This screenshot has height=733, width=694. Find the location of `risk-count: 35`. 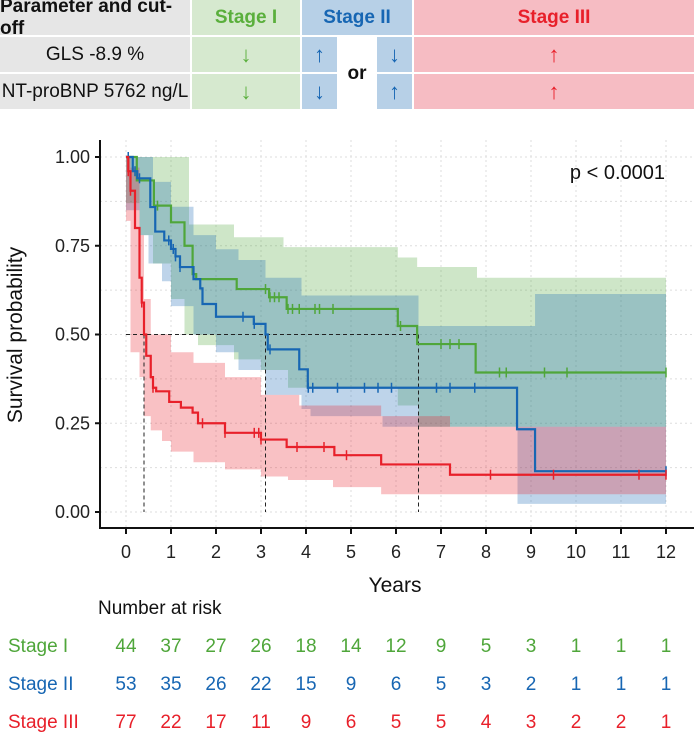

risk-count: 35 is located at coordinates (170, 684).